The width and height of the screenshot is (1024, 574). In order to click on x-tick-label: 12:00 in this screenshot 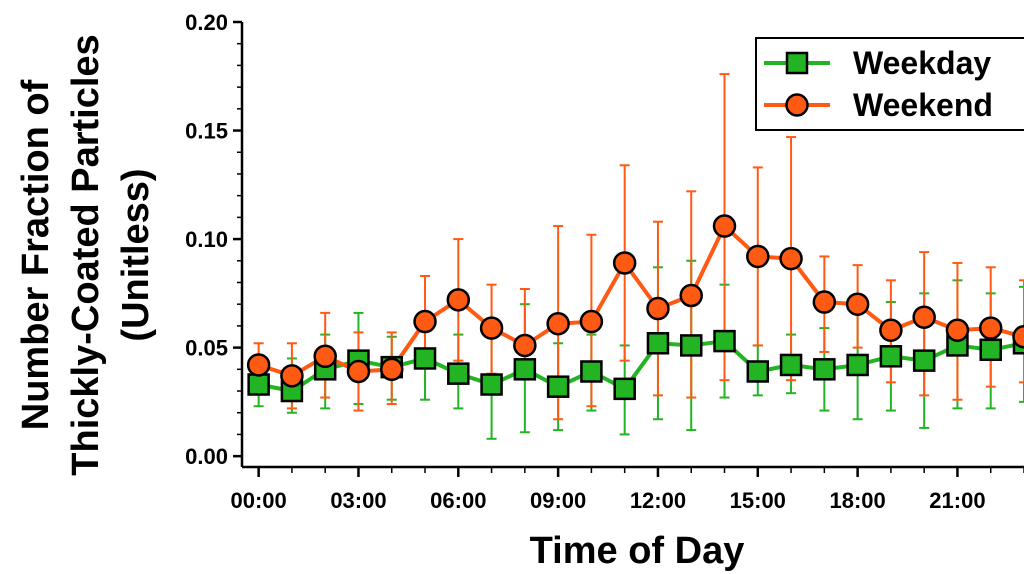, I will do `click(658, 500)`.